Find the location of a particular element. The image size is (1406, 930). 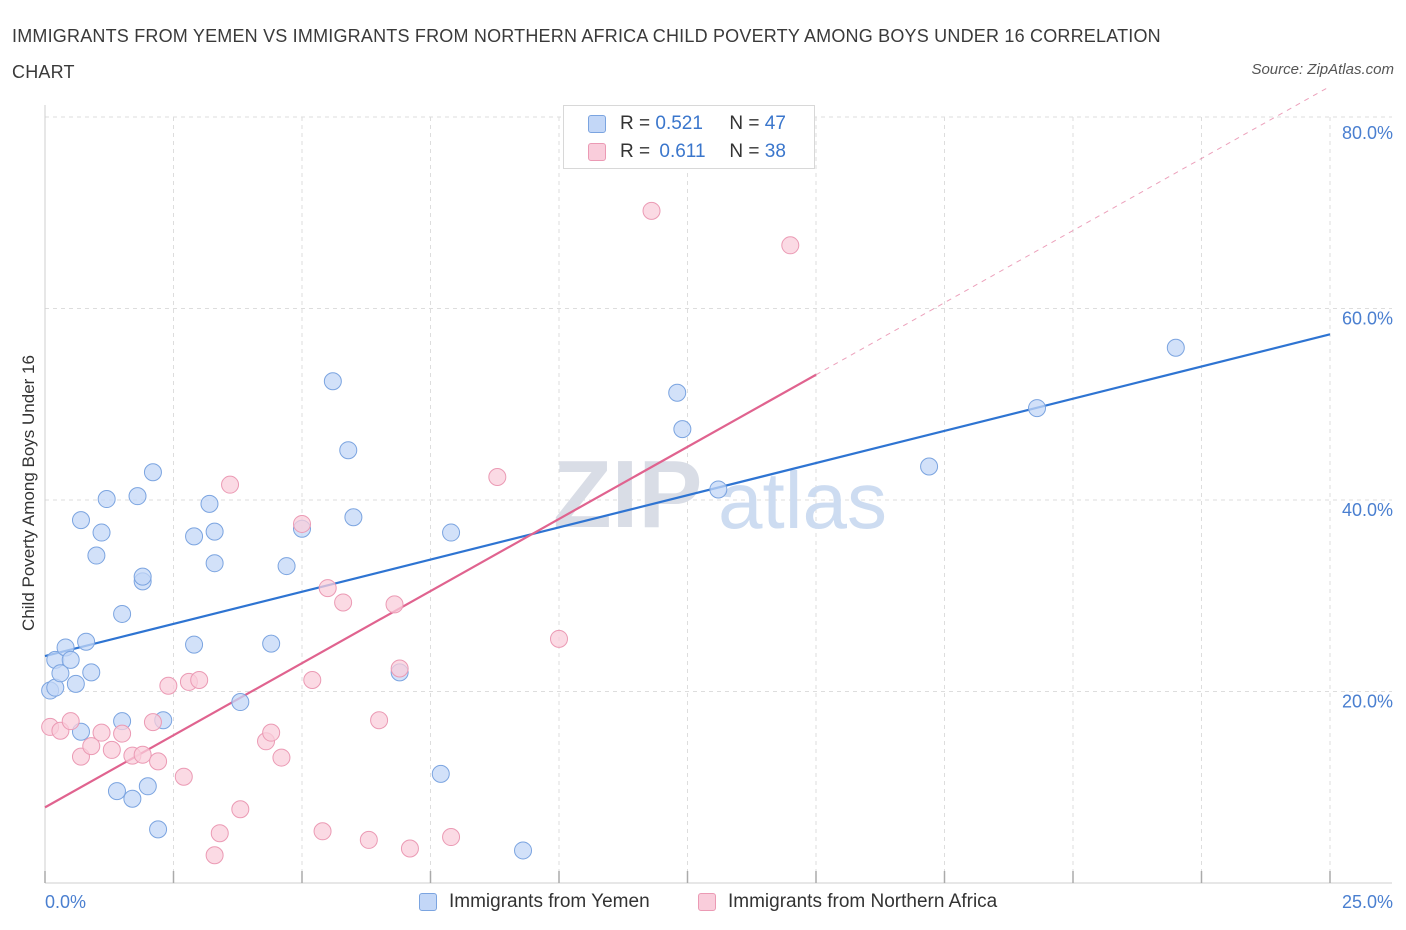

legend-row-nafrica: R = 0.611 N = 38 is located at coordinates (687, 152).